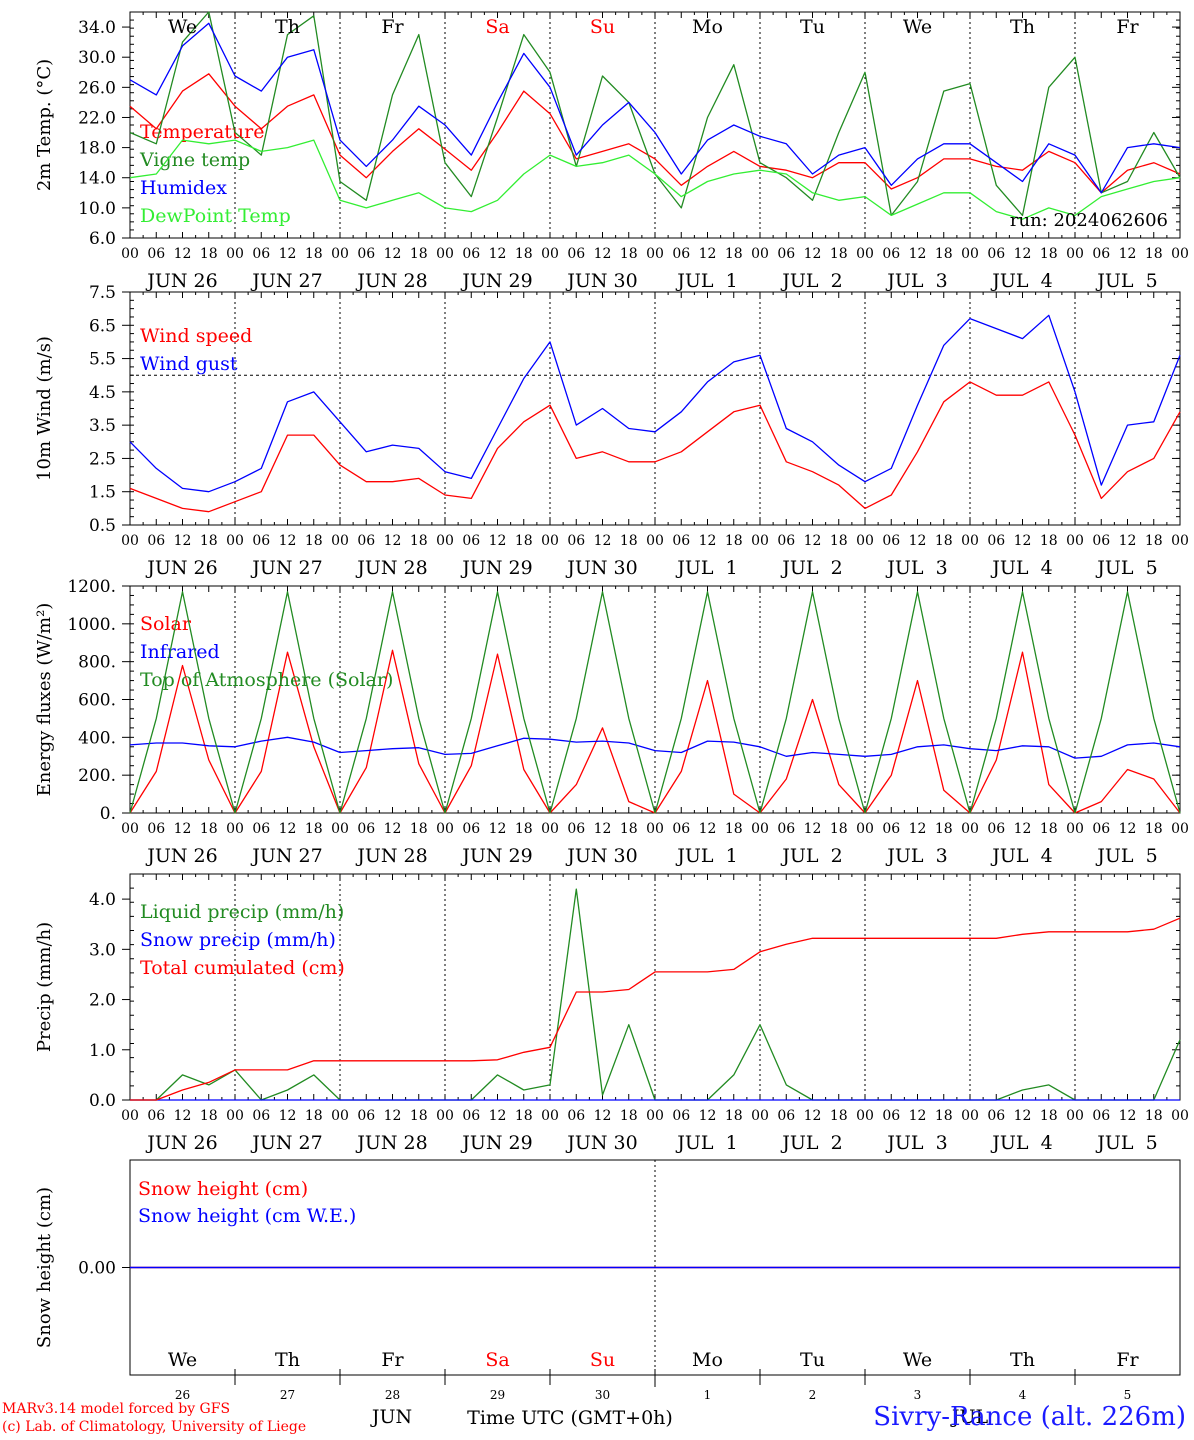 This screenshot has height=1440, width=1194. I want to click on day-label: JUN 26, so click(181, 568).